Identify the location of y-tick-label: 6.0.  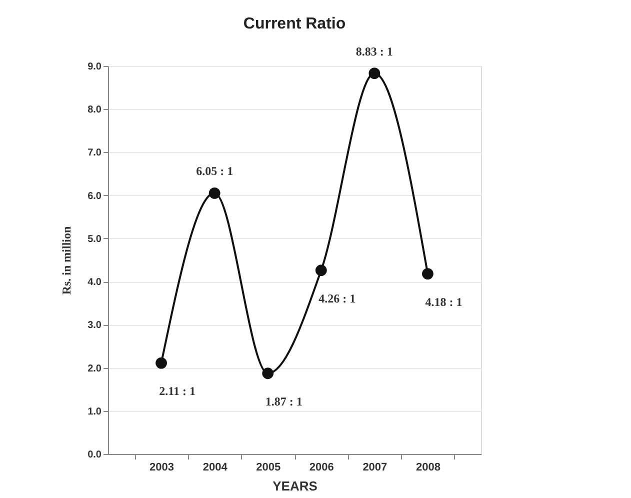
(95, 196).